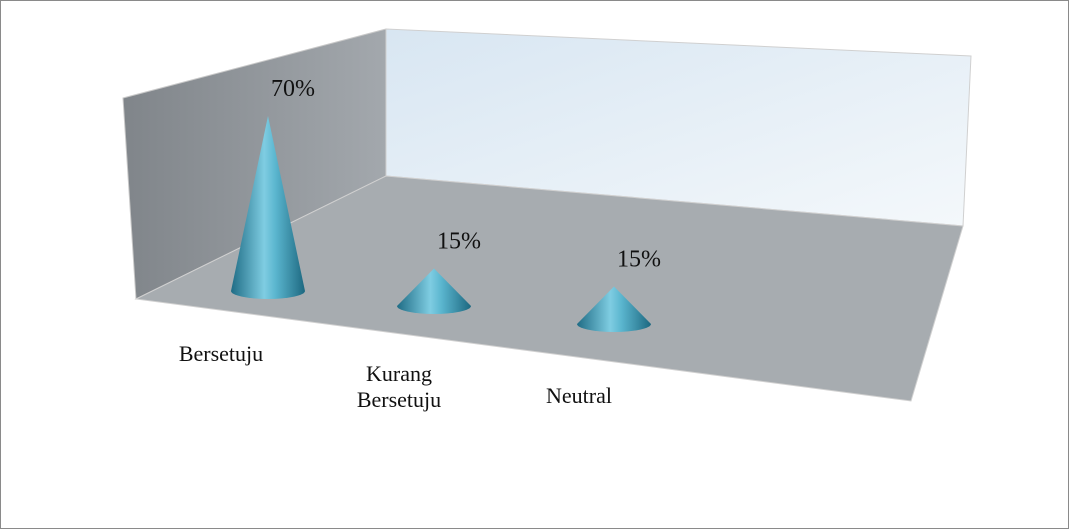 This screenshot has height=529, width=1069. I want to click on category-label: Neutral, so click(579, 395).